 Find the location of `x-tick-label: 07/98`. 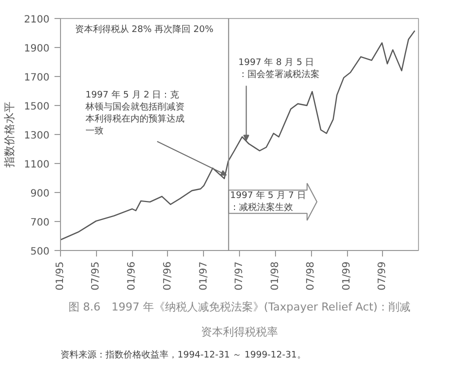

x-tick-label: 07/98 is located at coordinates (311, 275).